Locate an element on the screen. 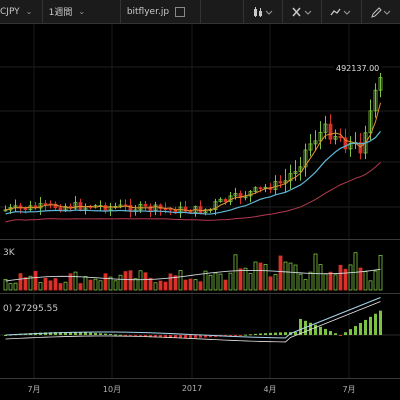 The height and width of the screenshot is (400, 400). interval-selector: 1週間 ⌄ is located at coordinates (82, 11).